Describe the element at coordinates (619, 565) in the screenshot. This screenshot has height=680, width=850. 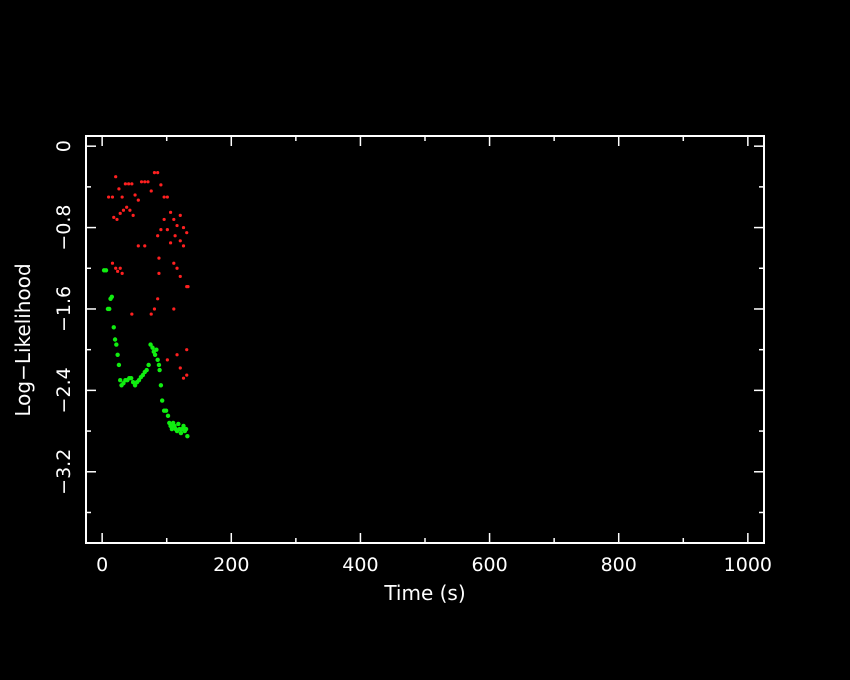
I see `x-tick-label: 800` at that location.